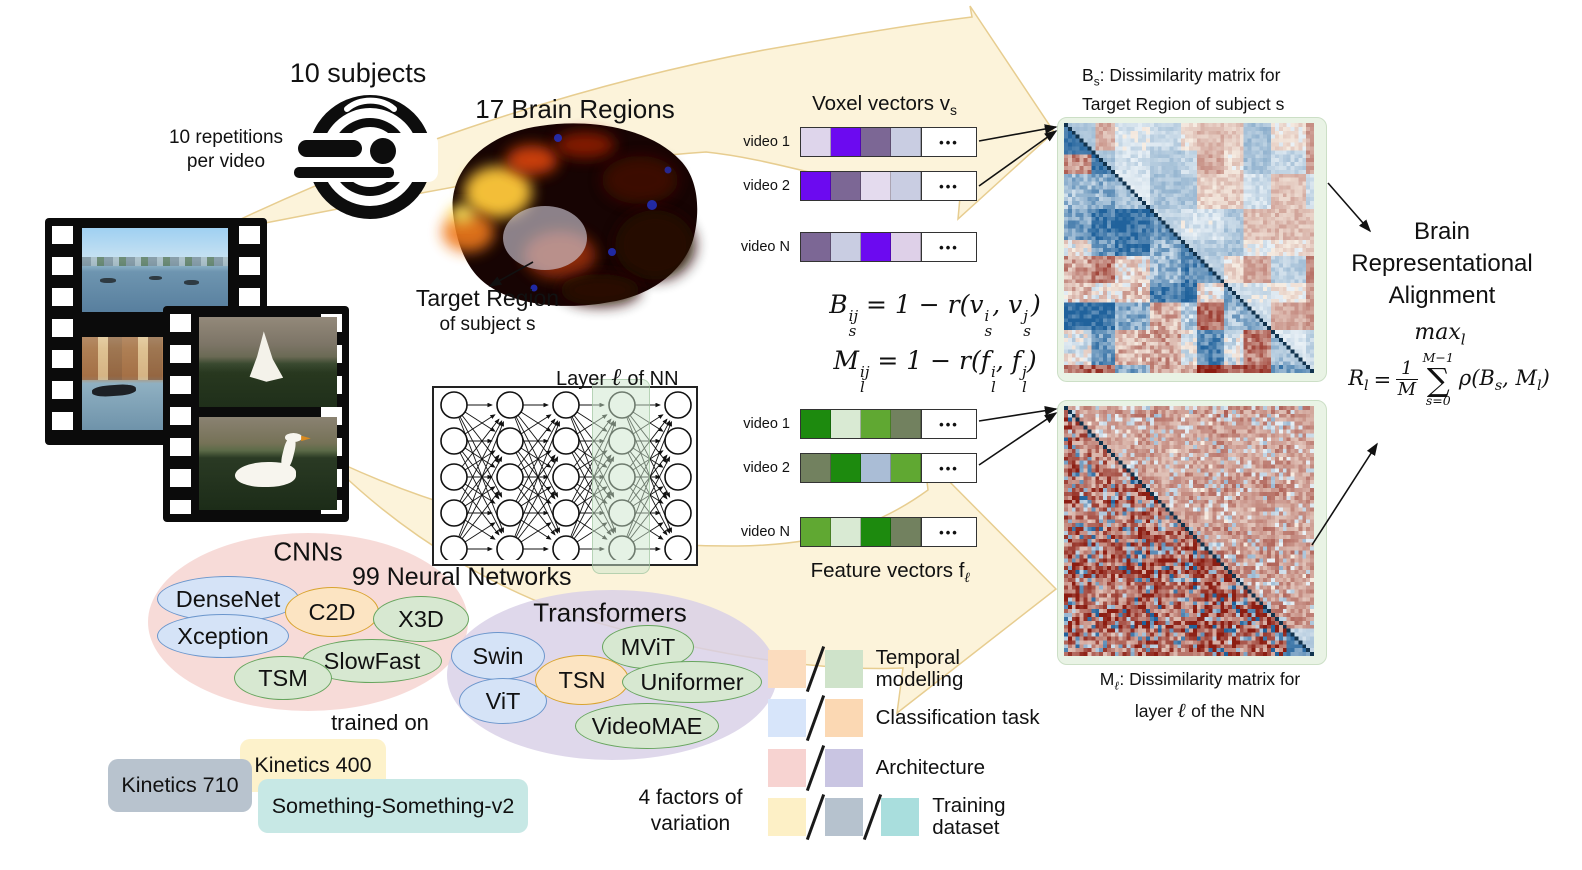 This screenshot has width=1582, height=870. Describe the element at coordinates (1438, 400) in the screenshot. I see `sum-lower-limit: s=0` at that location.